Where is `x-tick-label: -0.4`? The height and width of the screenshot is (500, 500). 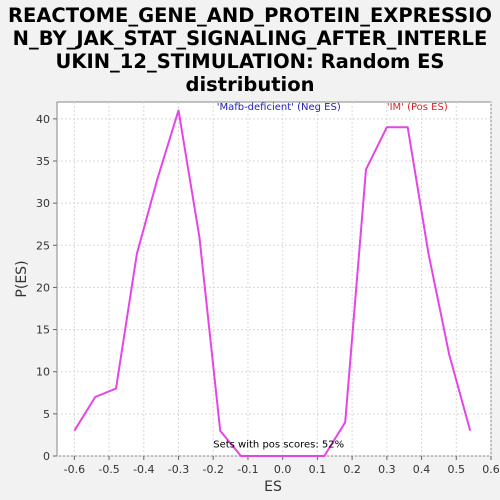
x-tick-label: -0.4 is located at coordinates (143, 469).